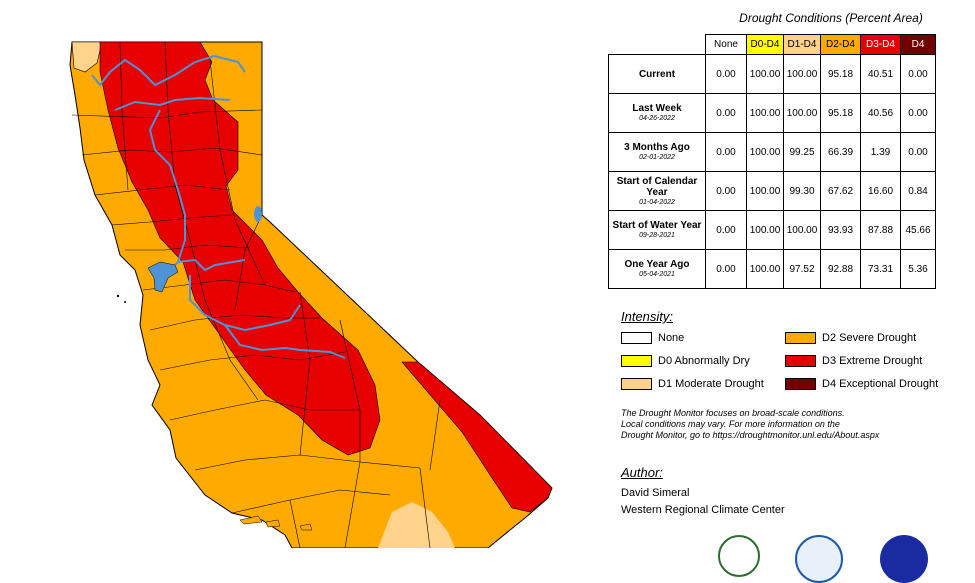 This screenshot has height=583, width=975. Describe the element at coordinates (711, 384) in the screenshot. I see `legend-label: D1 Moderate Drought` at that location.